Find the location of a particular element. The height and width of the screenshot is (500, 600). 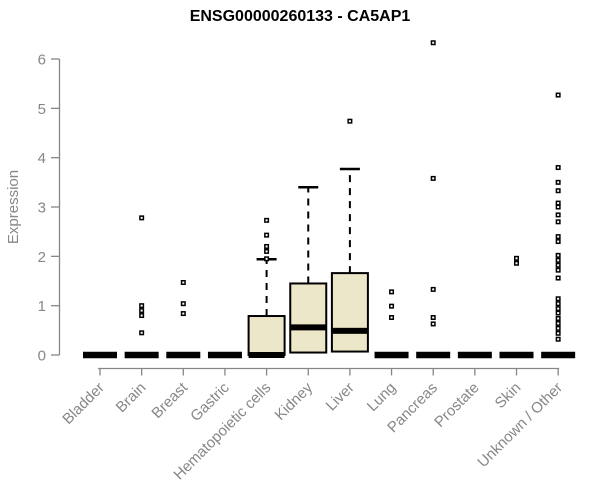

x-category-label: Bladder is located at coordinates (83, 403).